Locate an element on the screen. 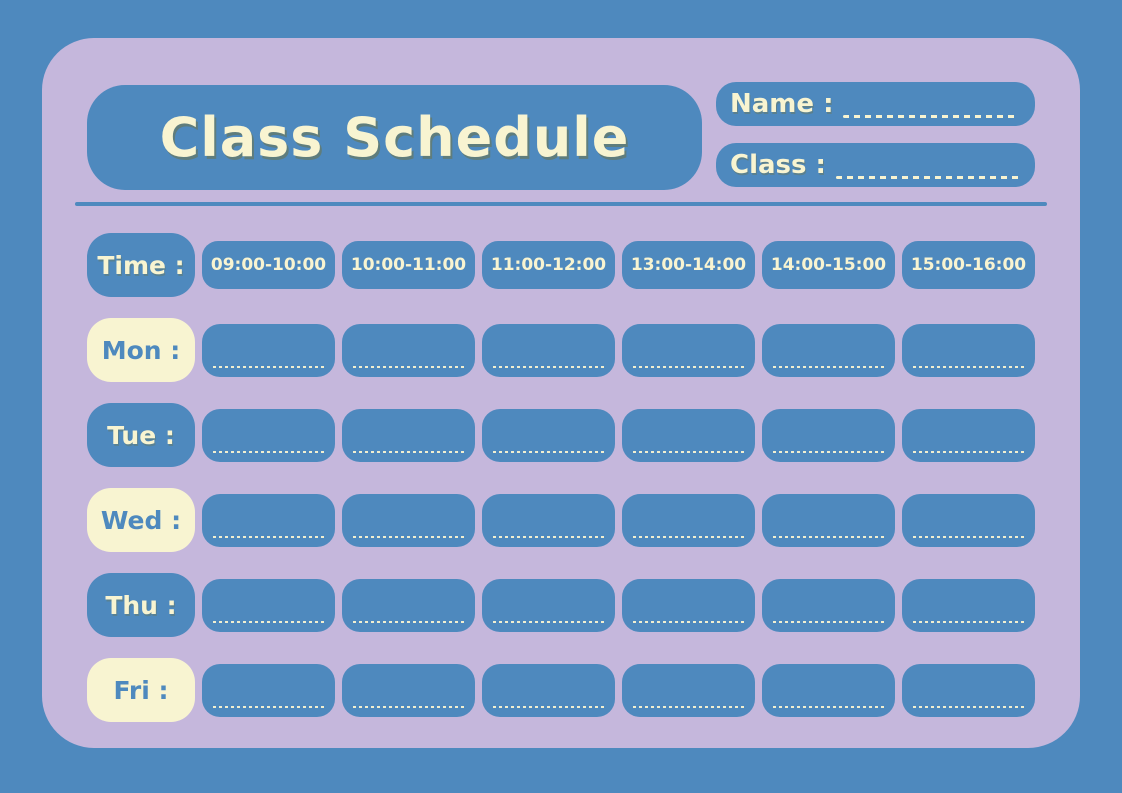 The height and width of the screenshot is (793, 1122). class-field: Class : is located at coordinates (875, 165).